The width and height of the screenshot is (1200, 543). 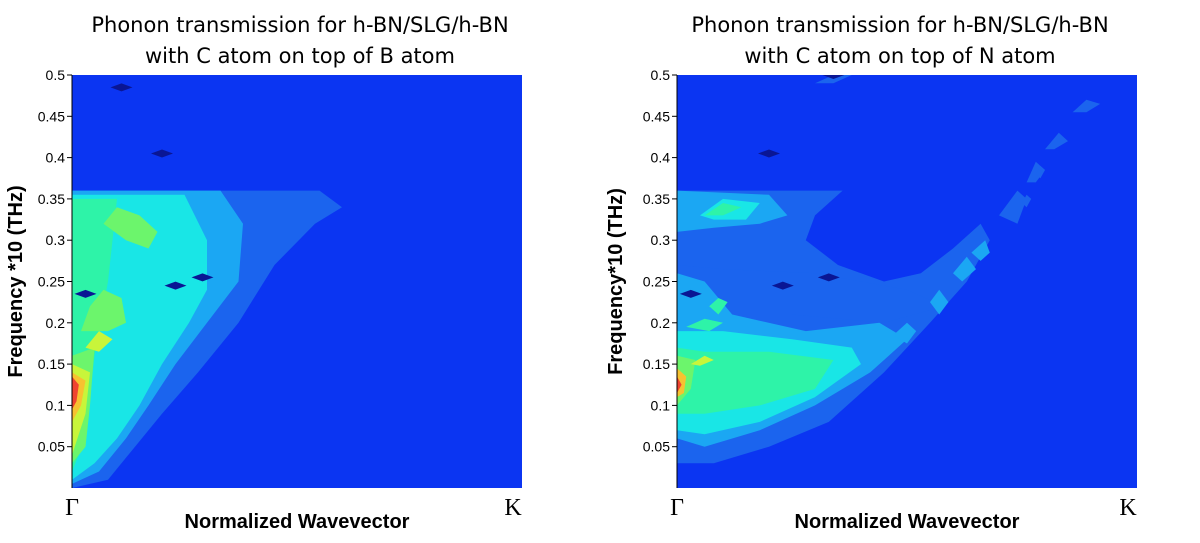 What do you see at coordinates (900, 56) in the screenshot?
I see `chart-title-line-2: with C atom on top of N atom` at bounding box center [900, 56].